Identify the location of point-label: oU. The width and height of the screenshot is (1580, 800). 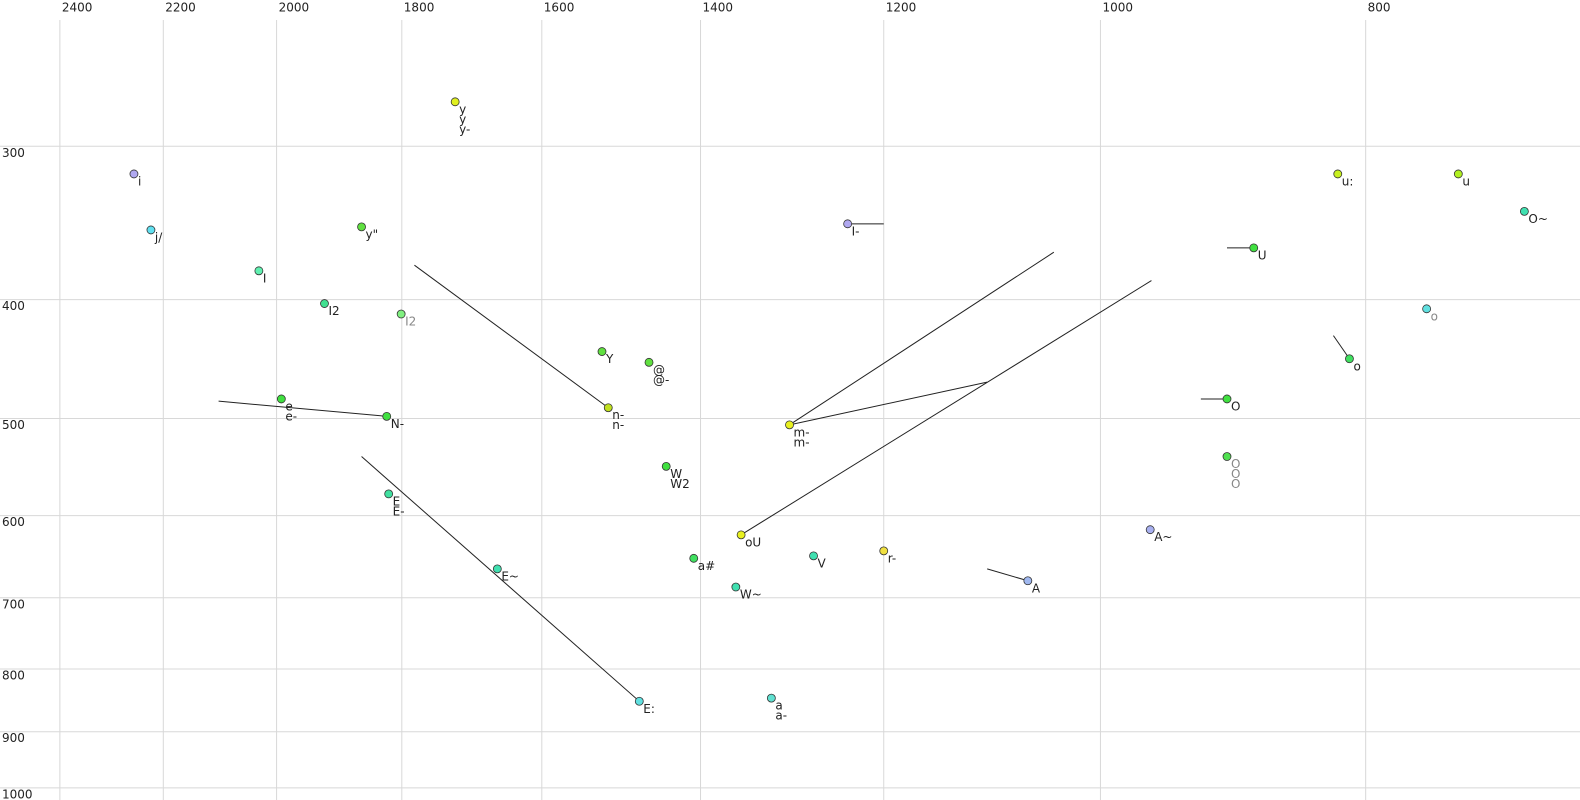
(753, 542).